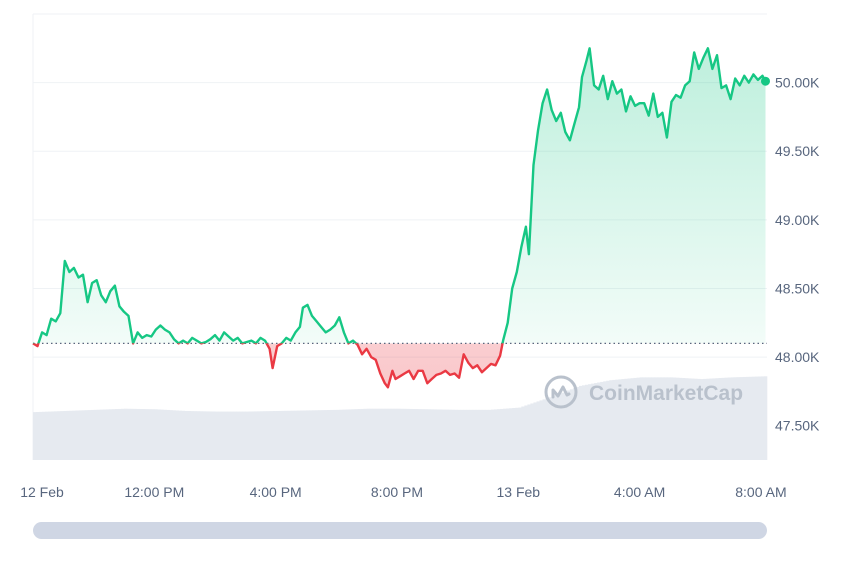 This screenshot has width=860, height=573. Describe the element at coordinates (400, 530) in the screenshot. I see `chart-range-scrollbar` at that location.